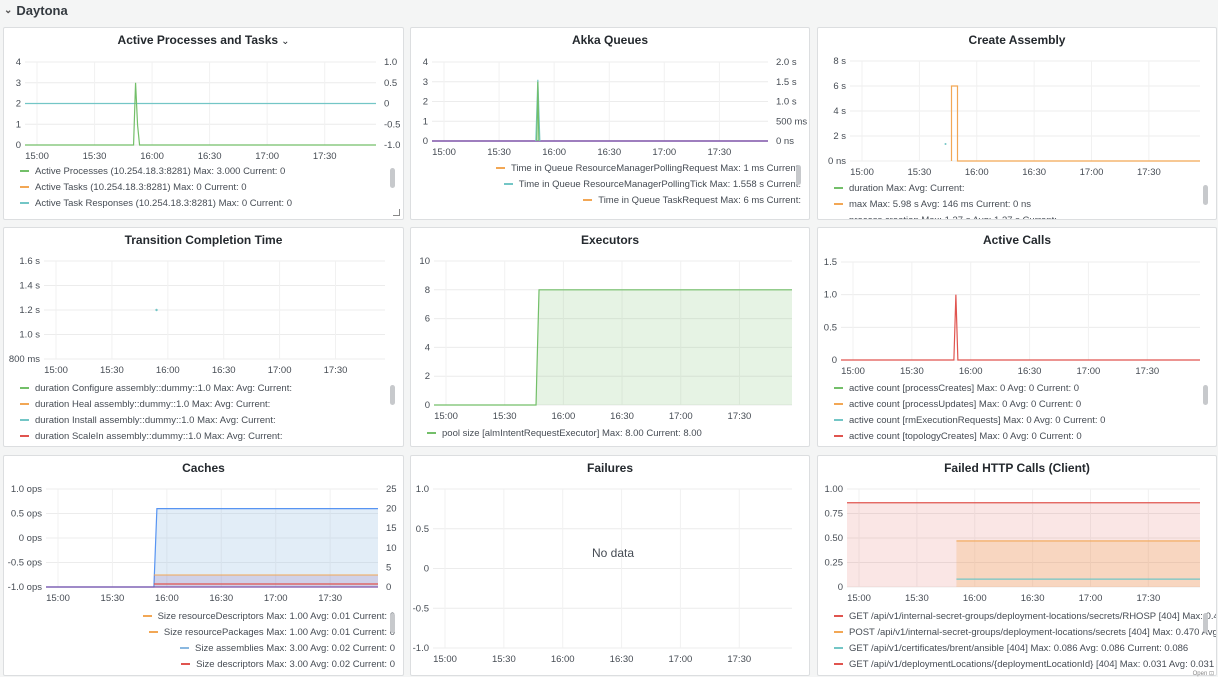  Describe the element at coordinates (422, 489) in the screenshot. I see `y-tick-label: 1.0` at that location.